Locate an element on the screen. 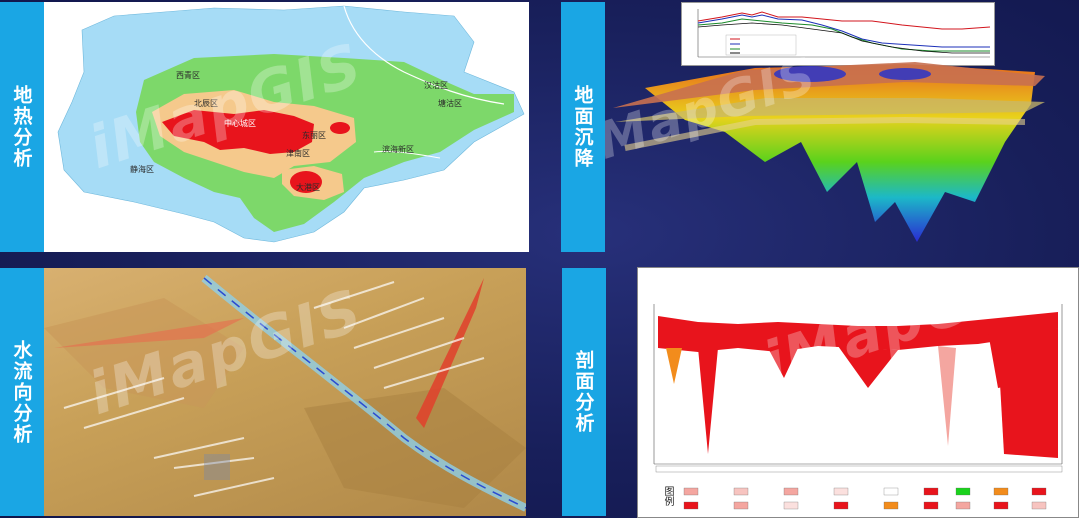 The image size is (1079, 518). tab-geothermal: 地热分析 is located at coordinates (22, 127).